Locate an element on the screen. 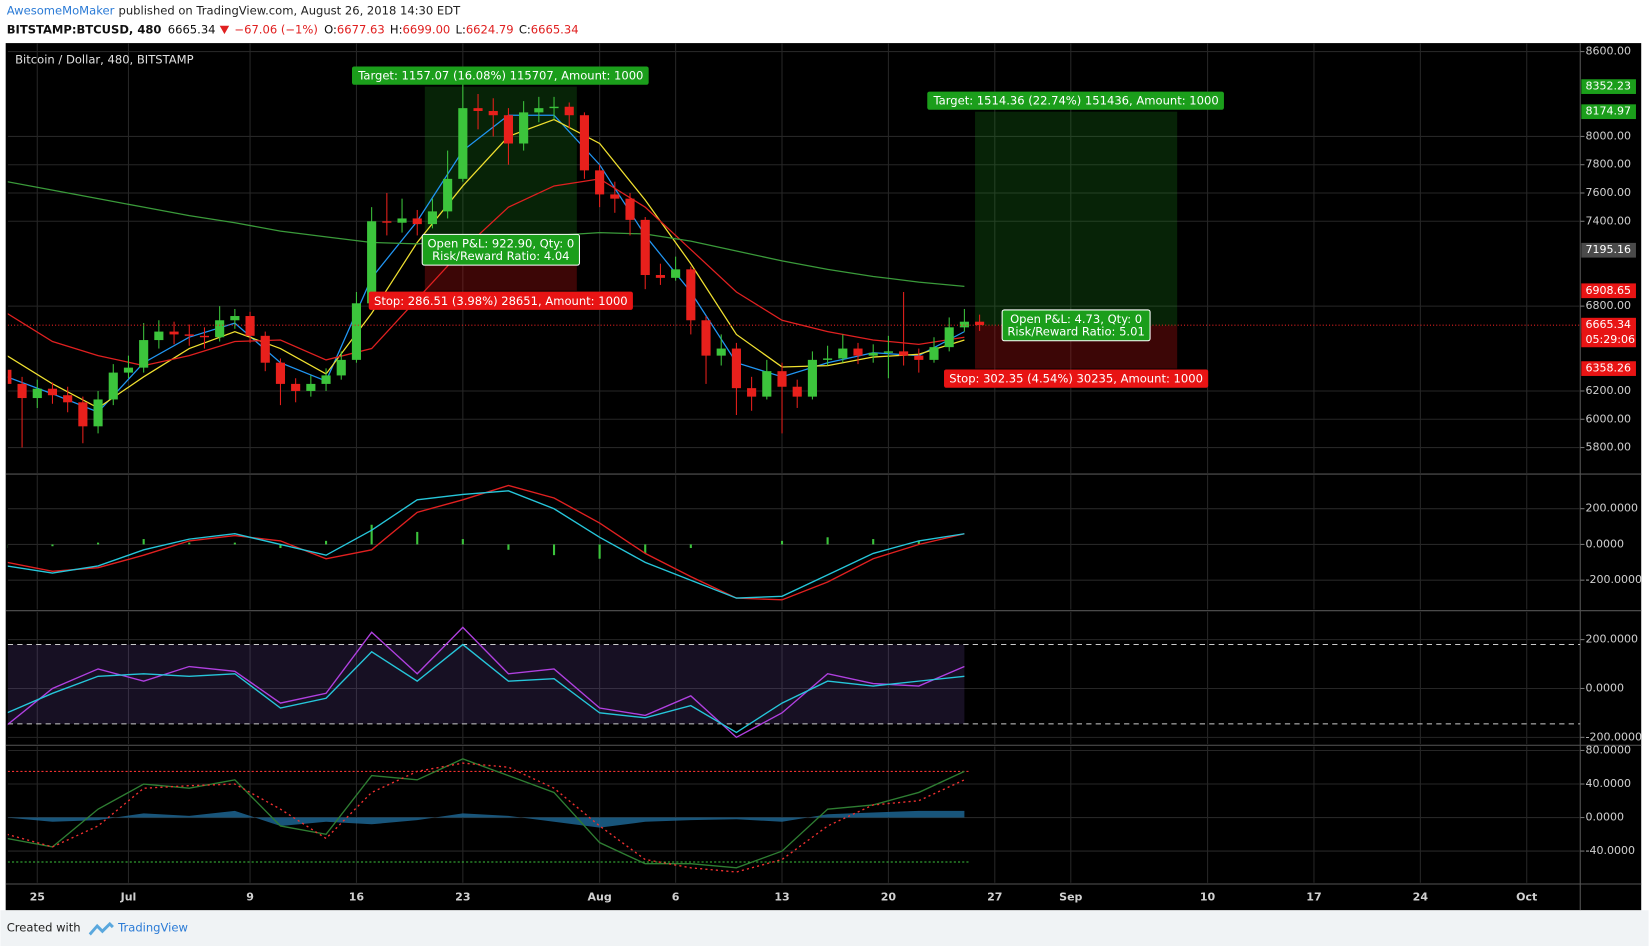 This screenshot has height=946, width=1649. footer is located at coordinates (824, 928).